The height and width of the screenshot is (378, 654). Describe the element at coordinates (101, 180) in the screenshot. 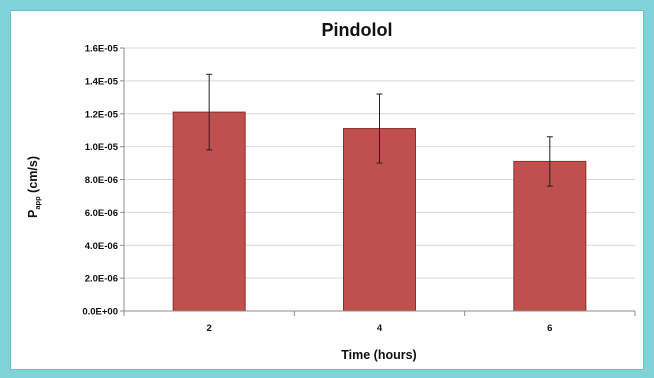

I see `y-tick-label: 8.0E-06` at that location.